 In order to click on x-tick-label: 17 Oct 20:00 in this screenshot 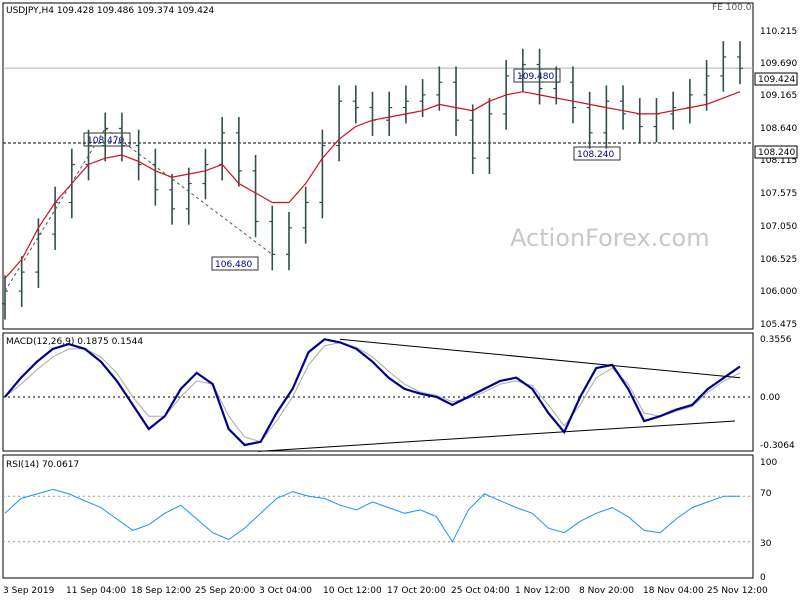, I will do `click(416, 591)`.